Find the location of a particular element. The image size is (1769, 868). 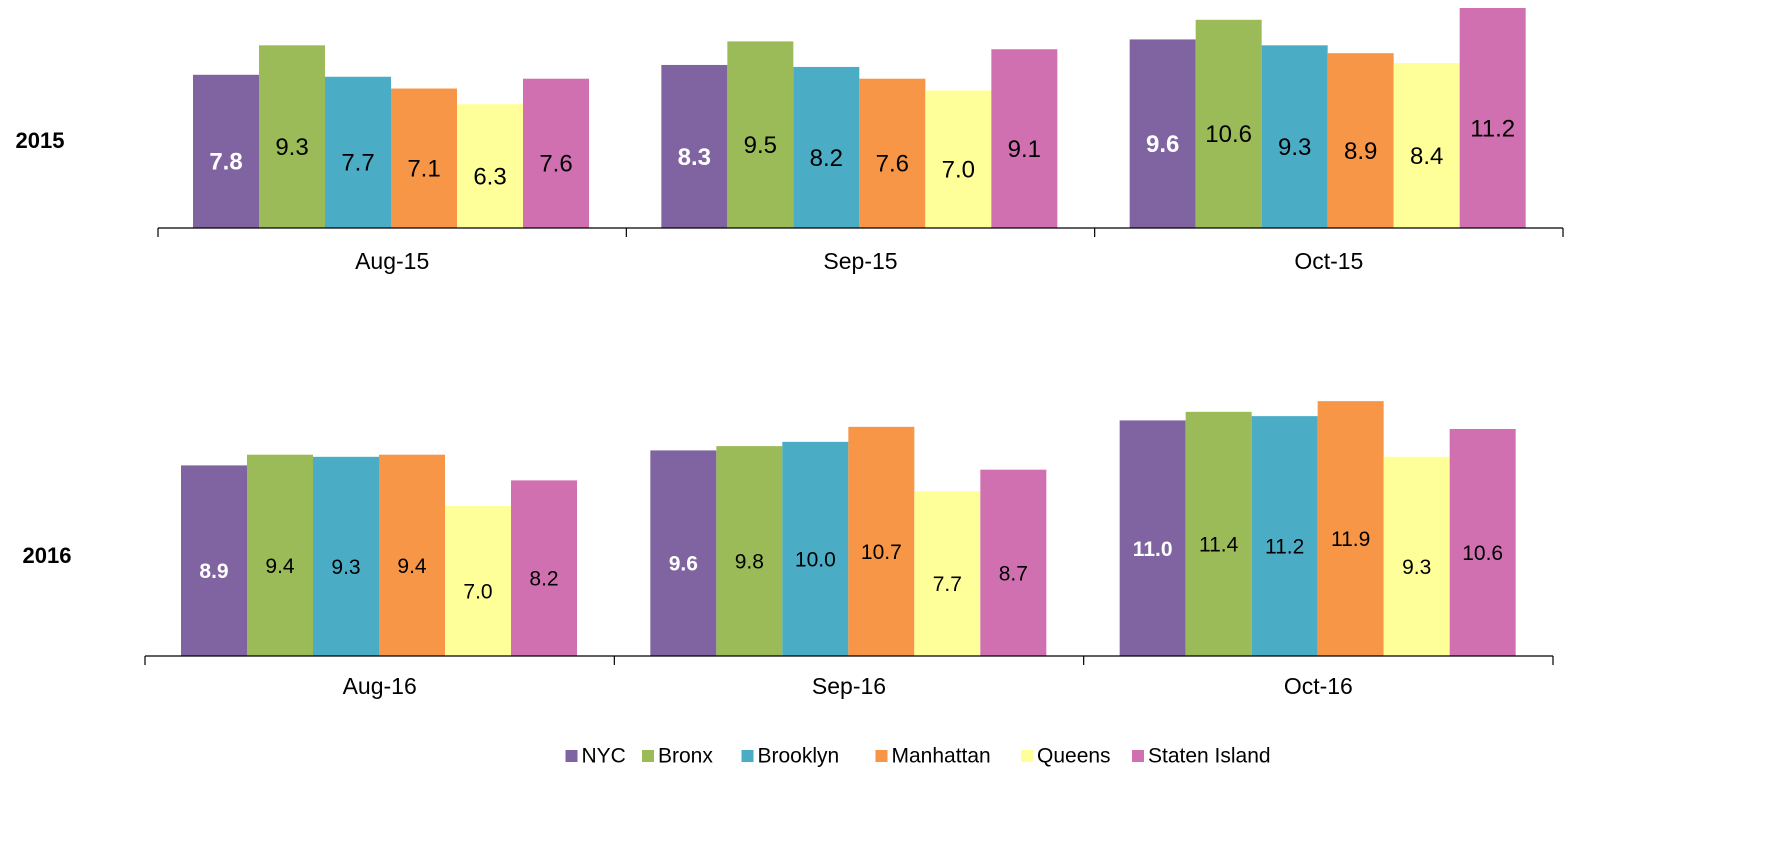

data-label: 11.0 is located at coordinates (1153, 549).